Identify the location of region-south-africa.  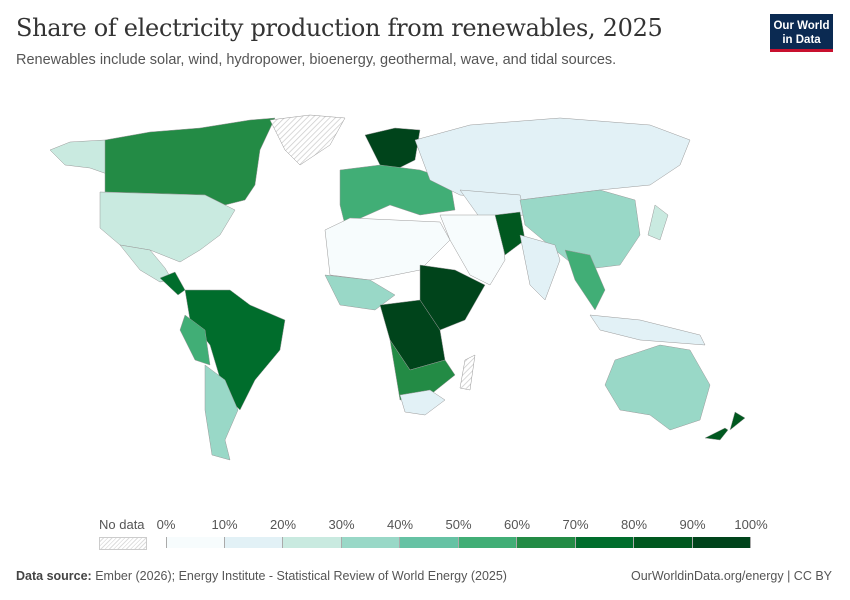
(422, 402).